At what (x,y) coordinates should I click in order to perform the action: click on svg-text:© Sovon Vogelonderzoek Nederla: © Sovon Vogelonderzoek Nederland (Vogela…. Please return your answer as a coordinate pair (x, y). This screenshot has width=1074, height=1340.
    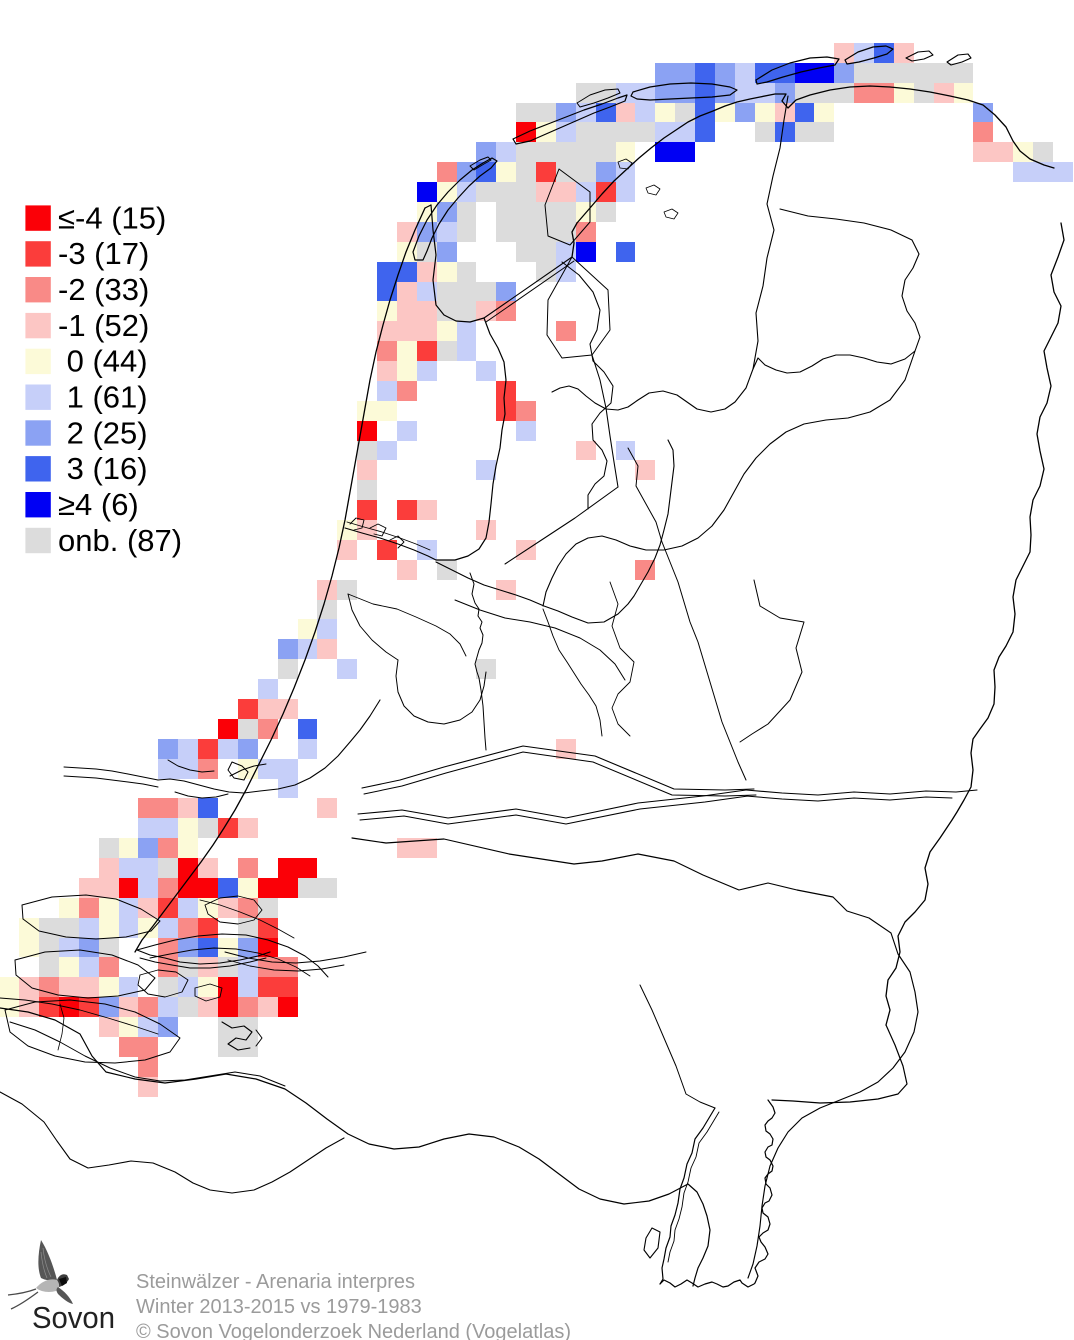
    Looking at the image, I should click on (353, 1330).